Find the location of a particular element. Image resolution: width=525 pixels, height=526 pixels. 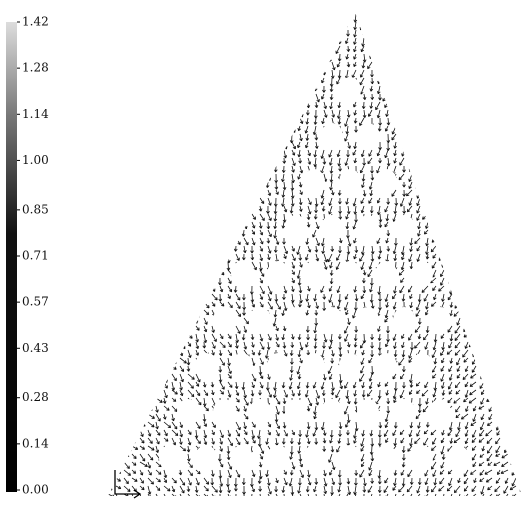

hole is located at coordinates (296, 320).